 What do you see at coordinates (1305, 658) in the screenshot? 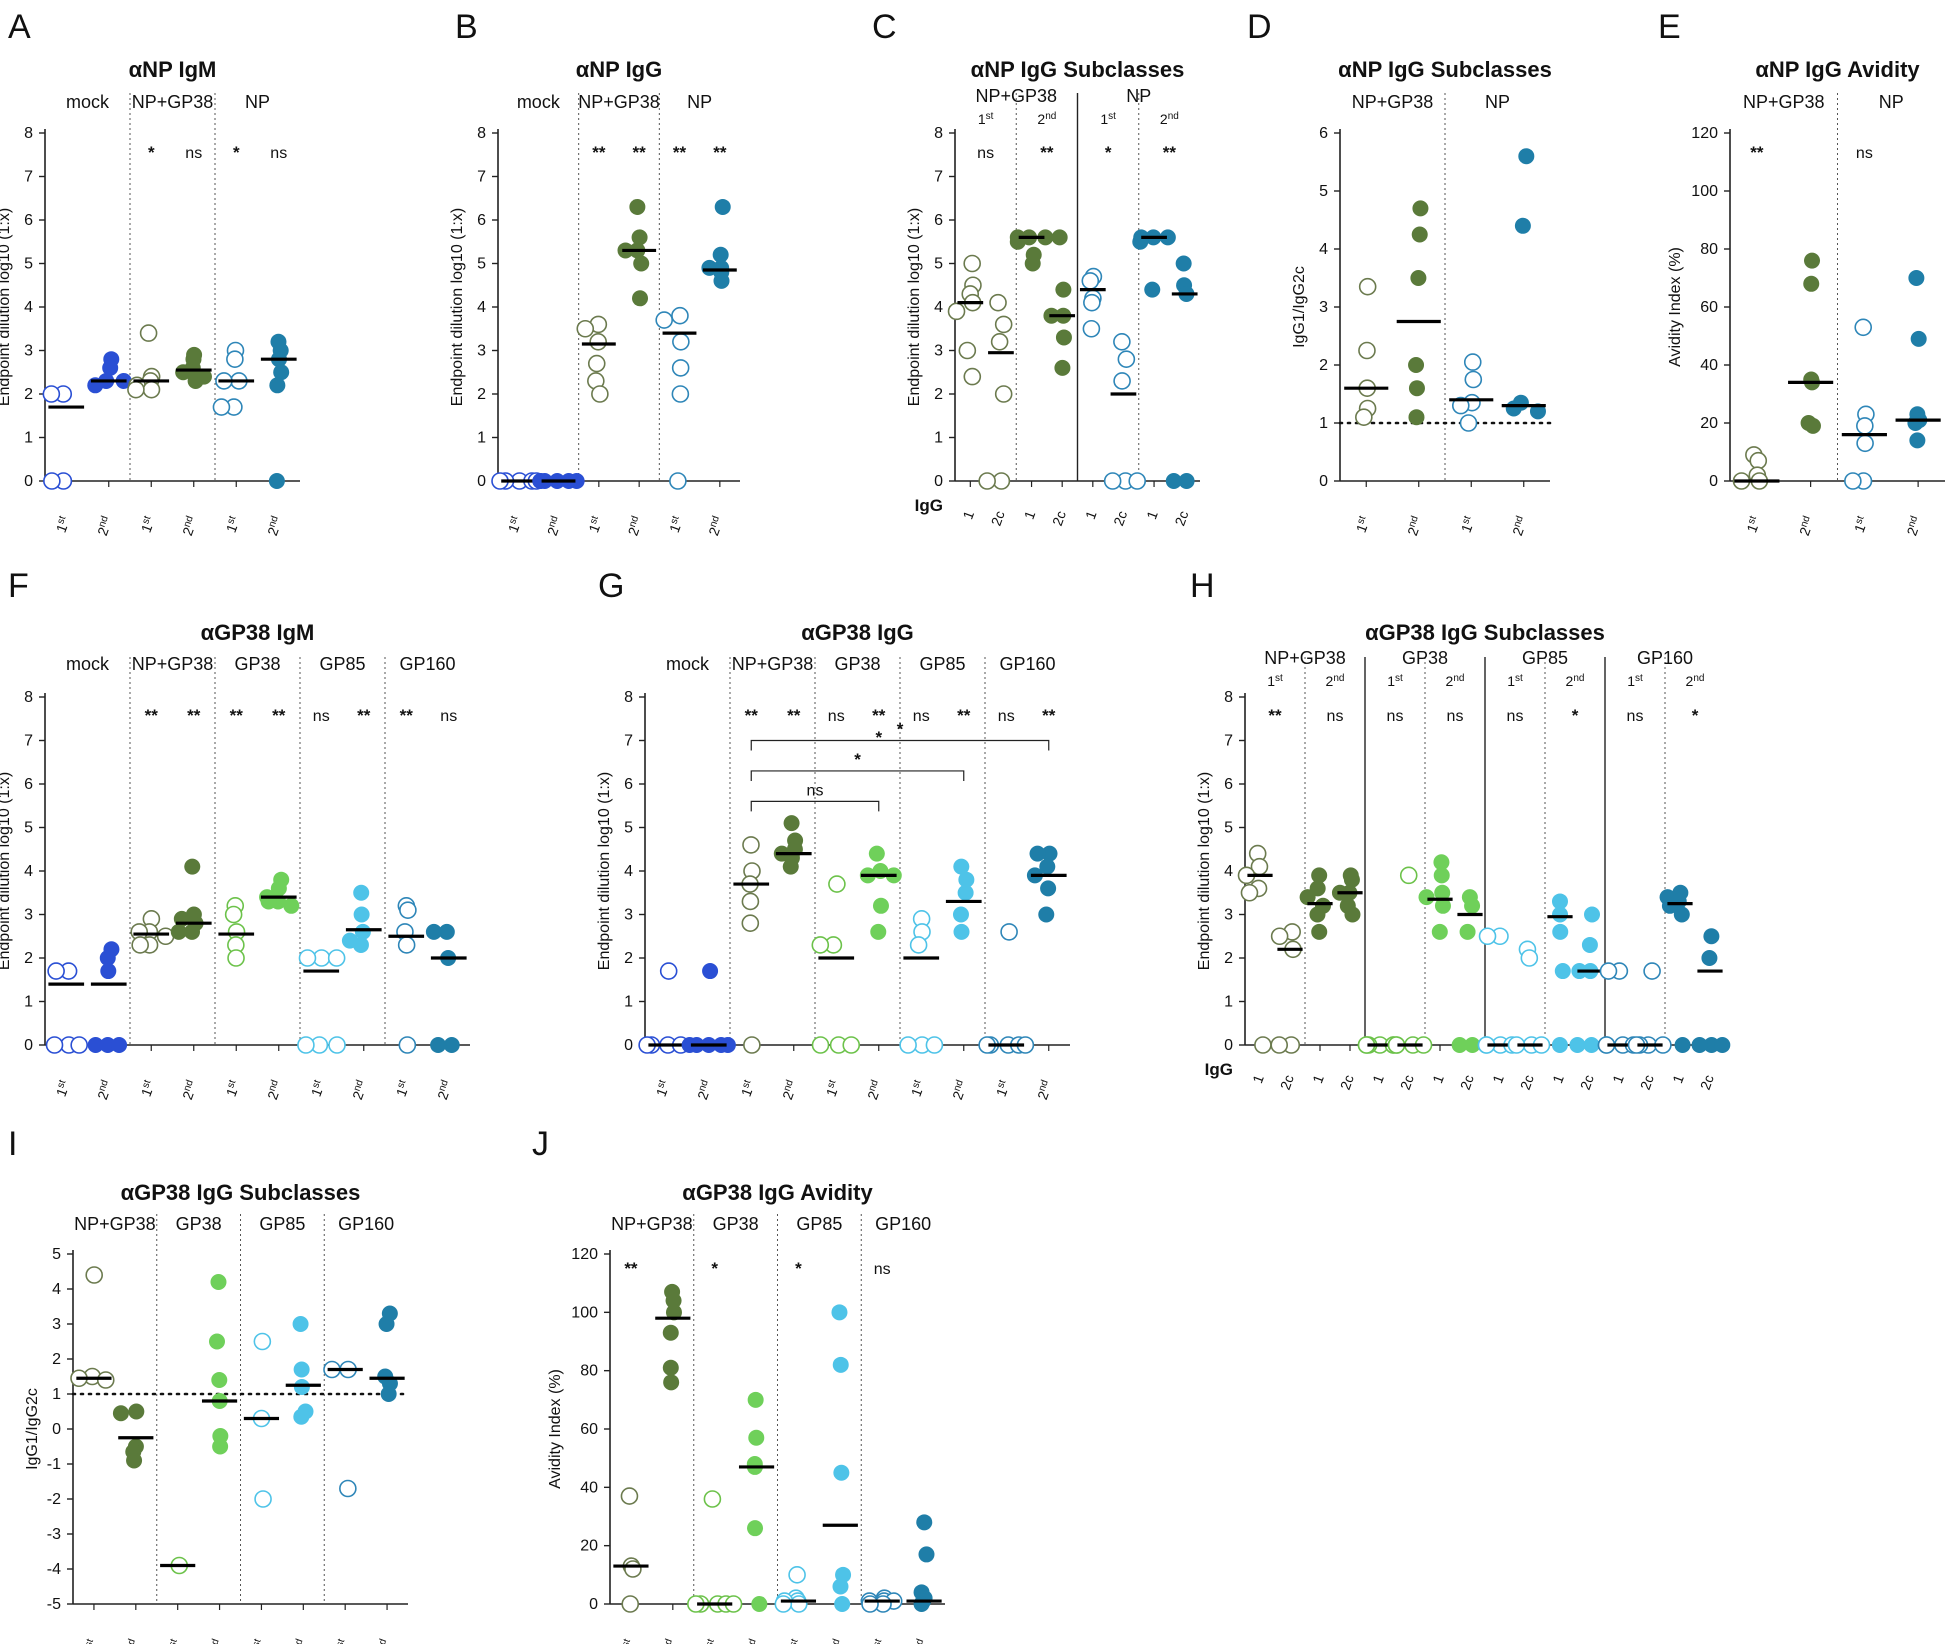
I see `group-label: NP+GP38` at bounding box center [1305, 658].